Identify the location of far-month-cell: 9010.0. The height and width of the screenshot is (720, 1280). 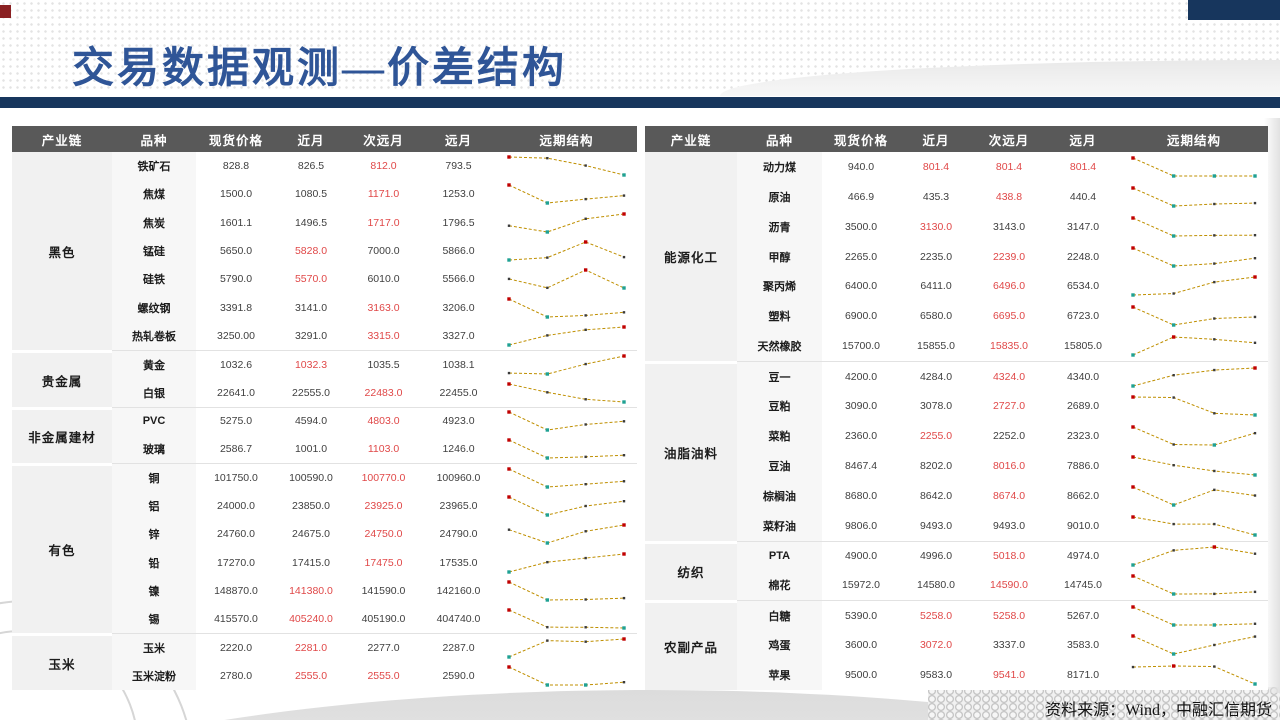
(1083, 525).